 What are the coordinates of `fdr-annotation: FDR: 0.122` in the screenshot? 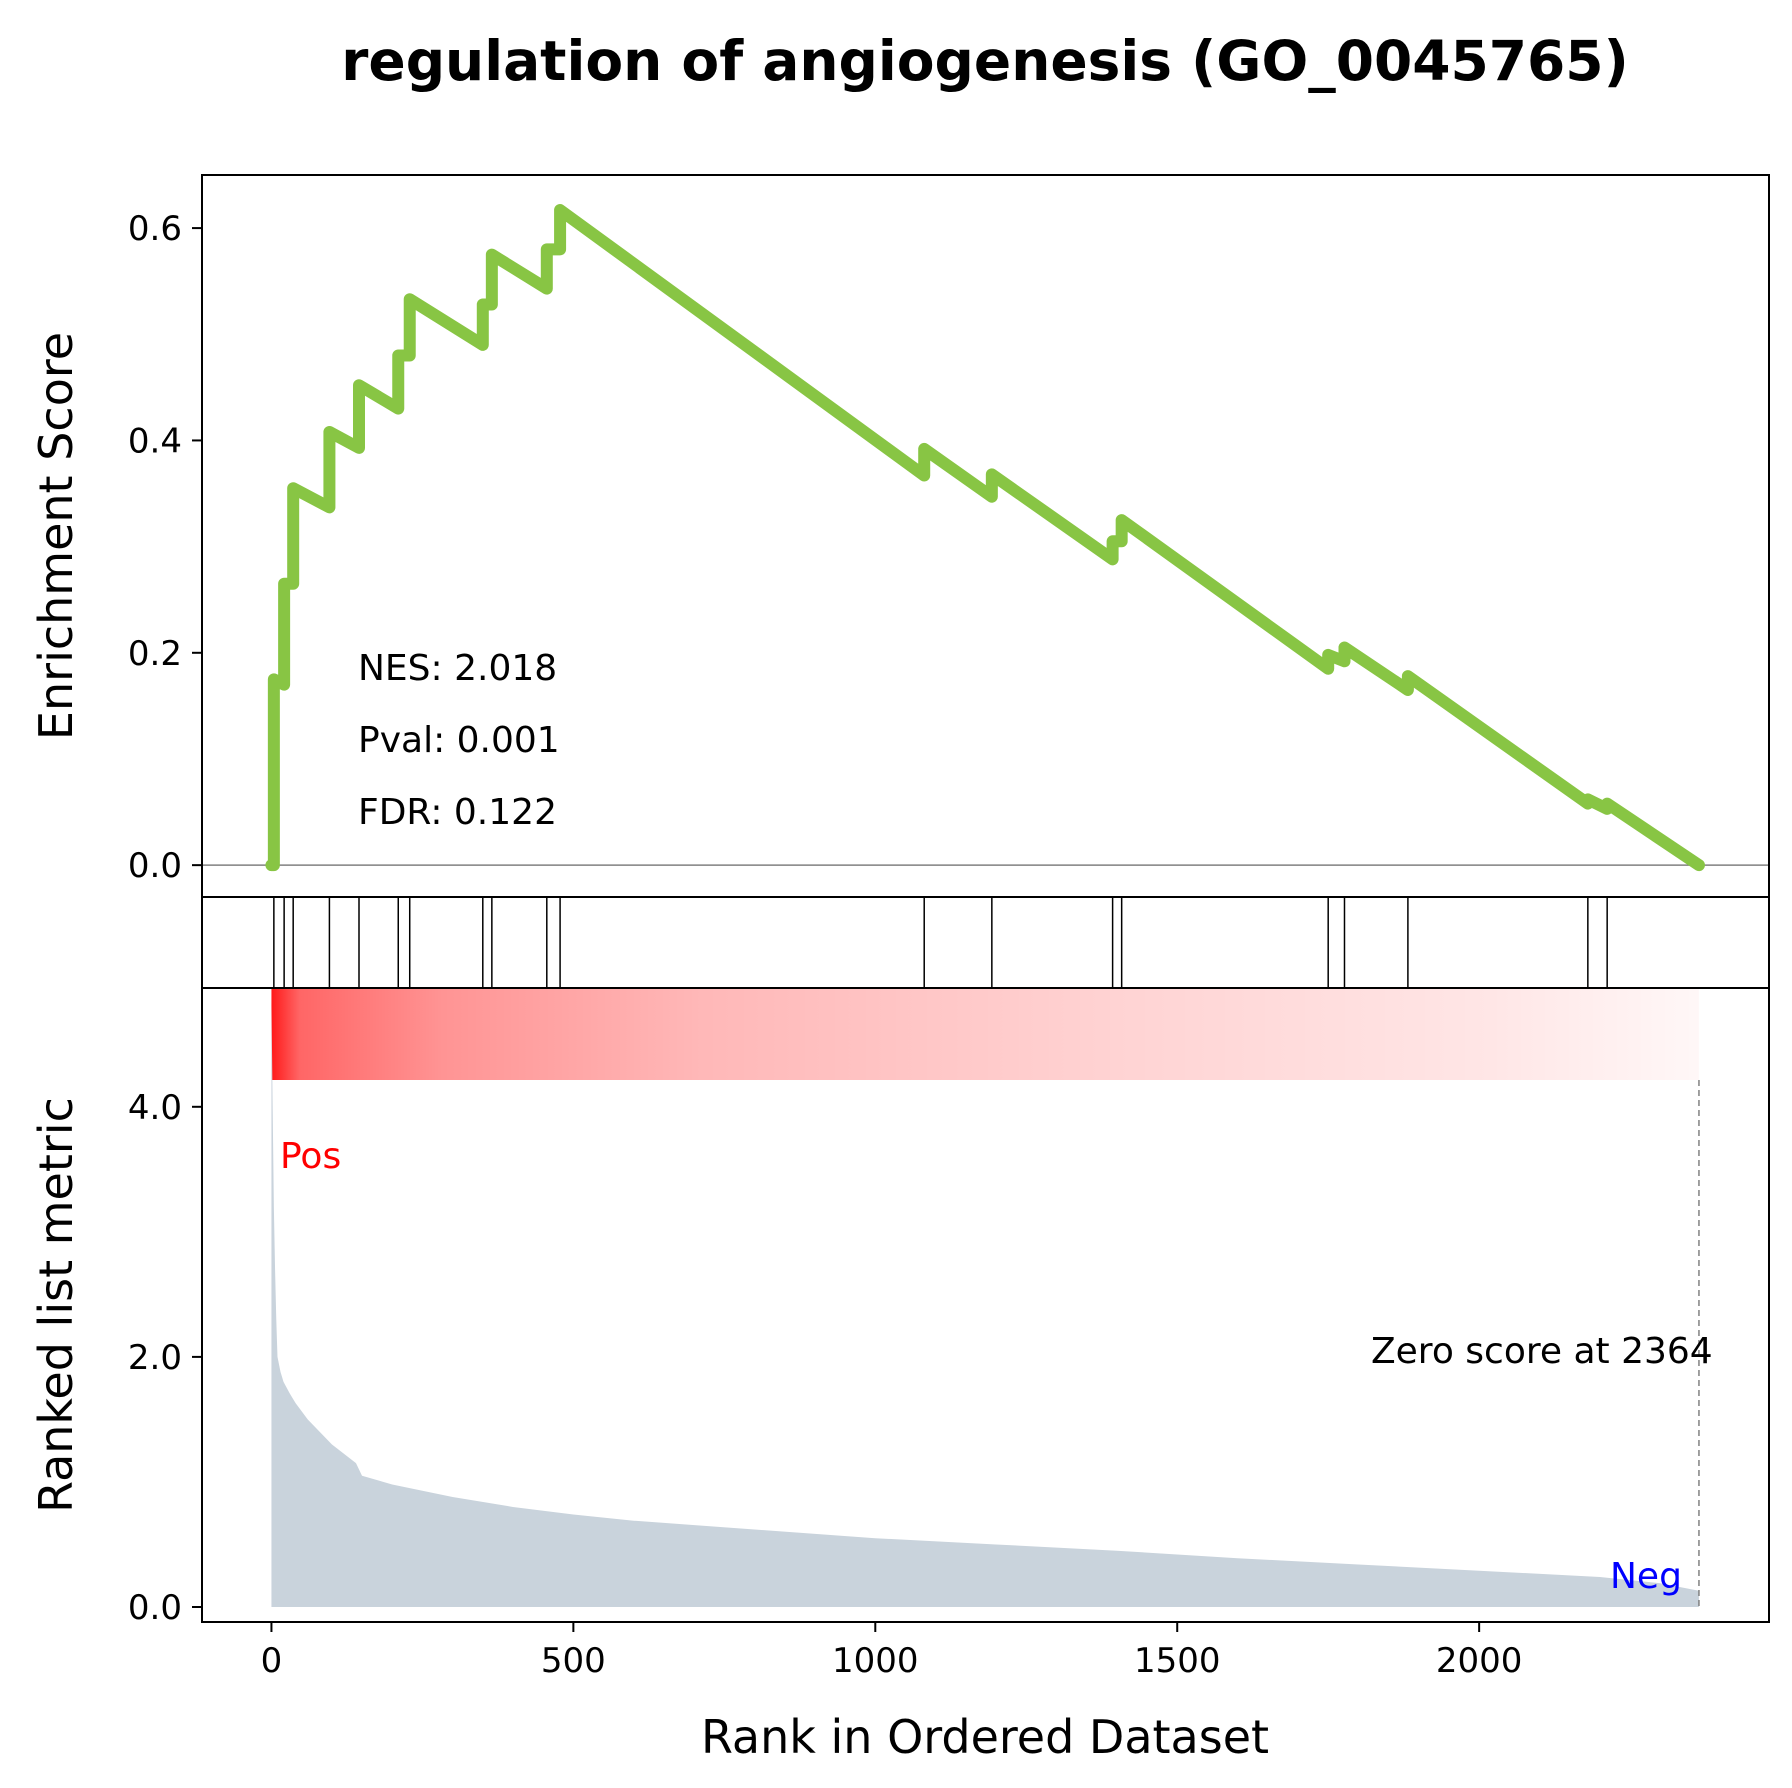 It's located at (457, 812).